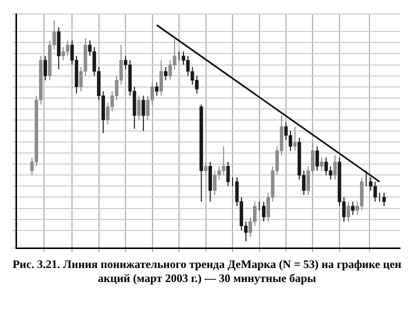 This screenshot has width=414, height=310. I want to click on text: Рис. 3.21. Линия понижательного тренда ДеМарка (N = 53) на графике цен акций (март 2003 г.) — 30 минутные бары, so click(207, 272).